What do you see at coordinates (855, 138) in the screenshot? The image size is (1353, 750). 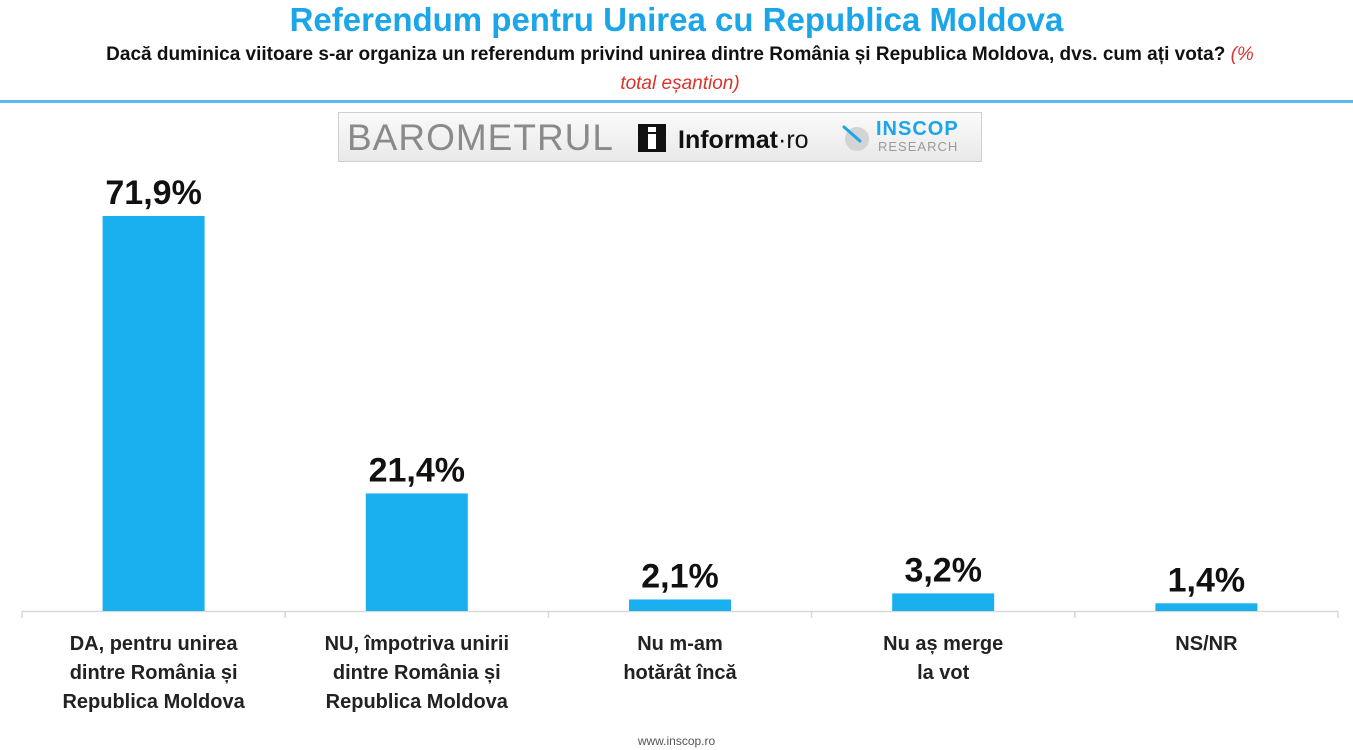 I see `inscop-compass-icon` at bounding box center [855, 138].